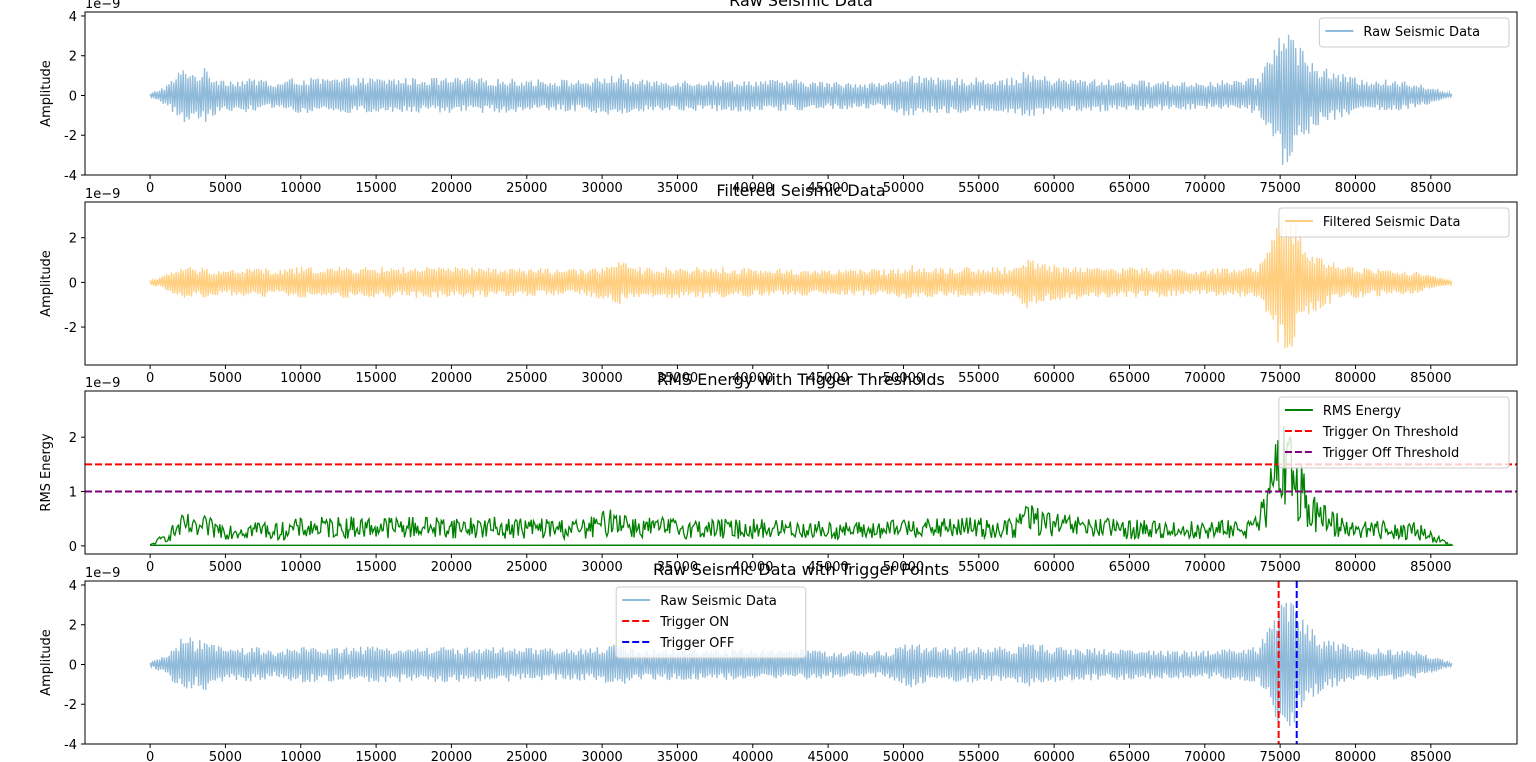  What do you see at coordinates (711, 622) in the screenshot?
I see `legend: Raw Seismic Data Trigger ON Trigger OFF` at bounding box center [711, 622].